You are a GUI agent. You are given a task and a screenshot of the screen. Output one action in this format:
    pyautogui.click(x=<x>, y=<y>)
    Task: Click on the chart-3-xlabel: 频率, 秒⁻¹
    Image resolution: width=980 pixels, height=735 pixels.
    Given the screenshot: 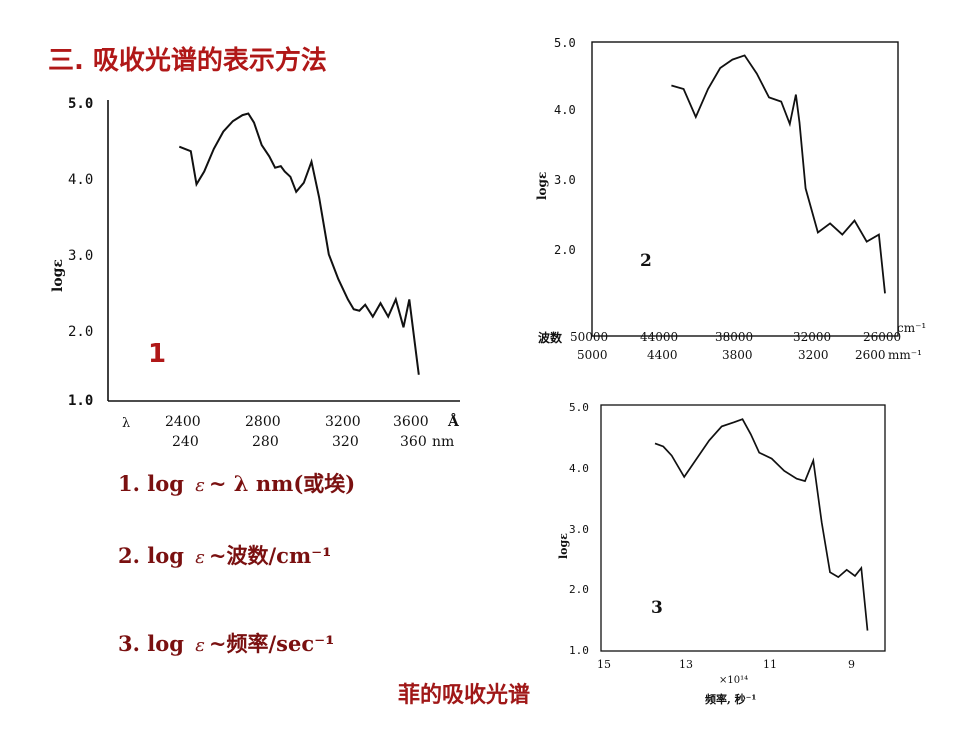 What is the action you would take?
    pyautogui.click(x=730, y=699)
    